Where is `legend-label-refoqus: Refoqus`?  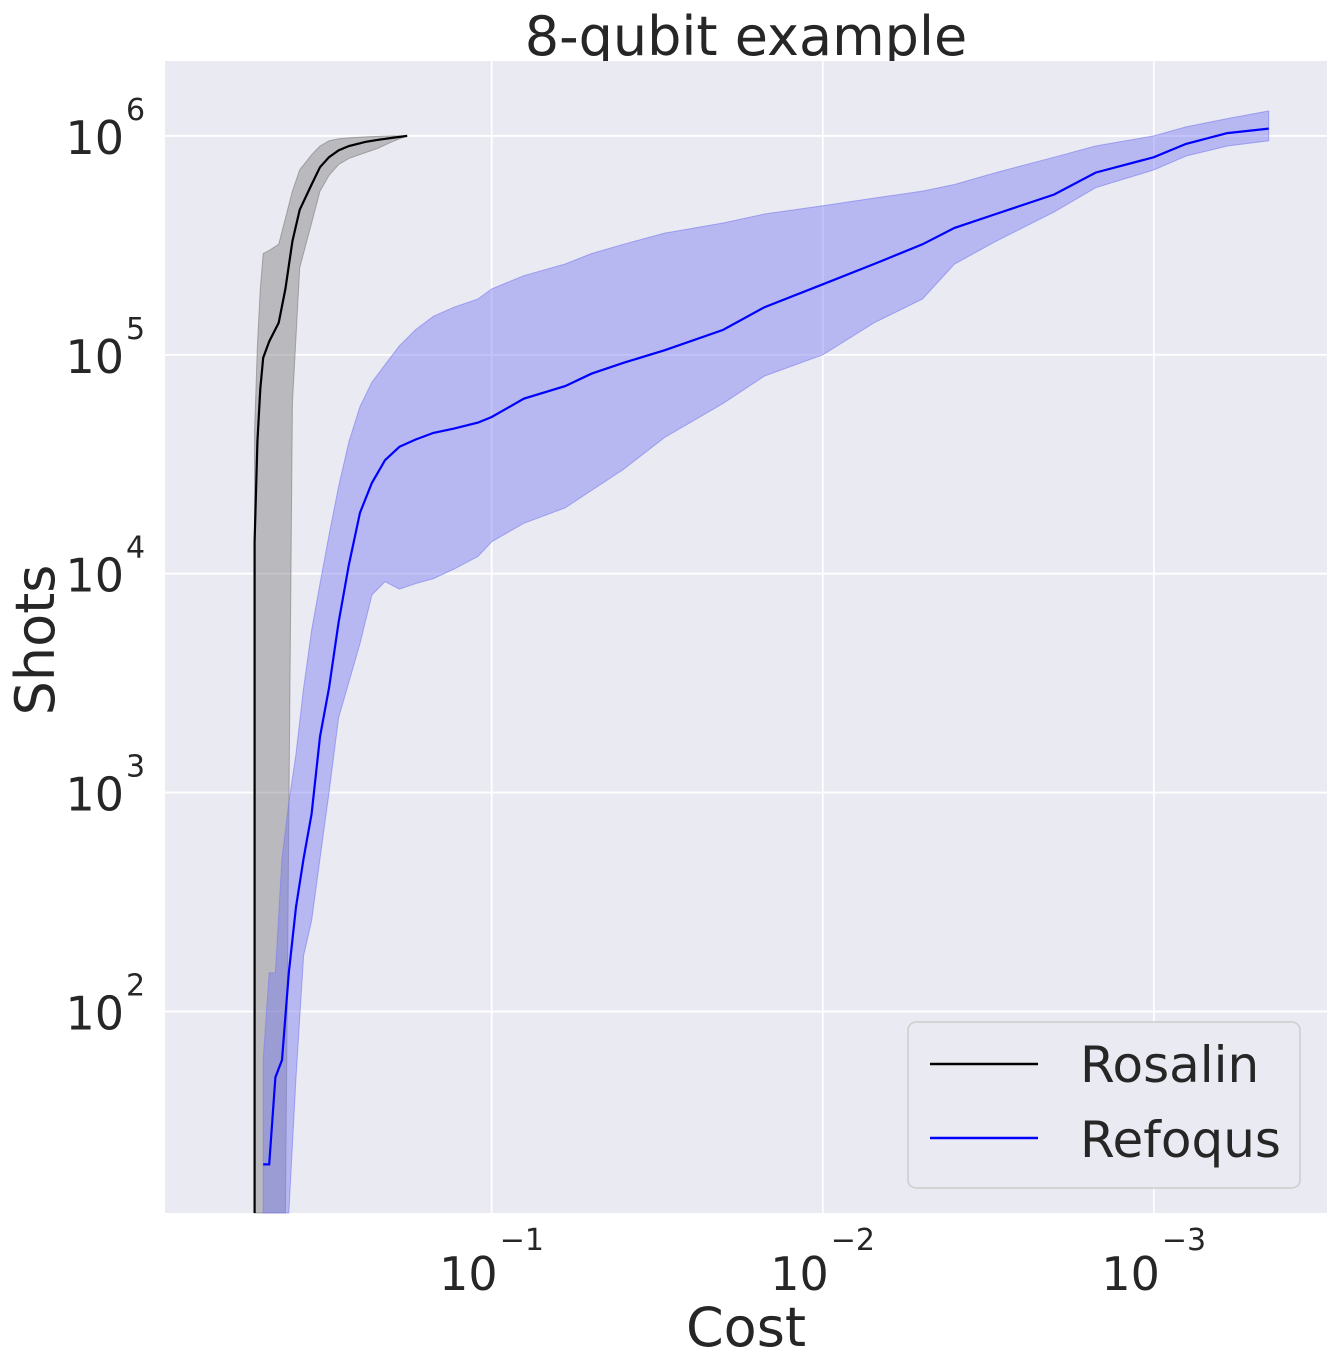 legend-label-refoqus: Refoqus is located at coordinates (1180, 1140).